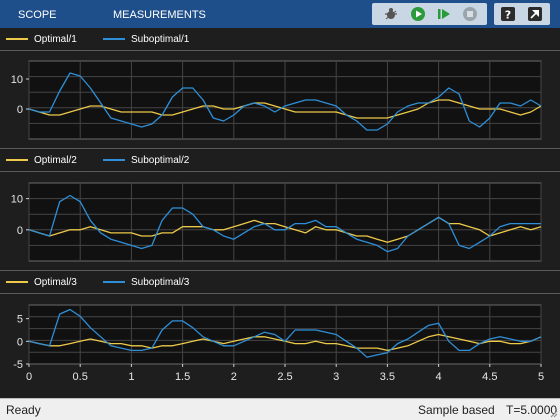 The image size is (560, 420). What do you see at coordinates (418, 14) in the screenshot?
I see `run-icon` at bounding box center [418, 14].